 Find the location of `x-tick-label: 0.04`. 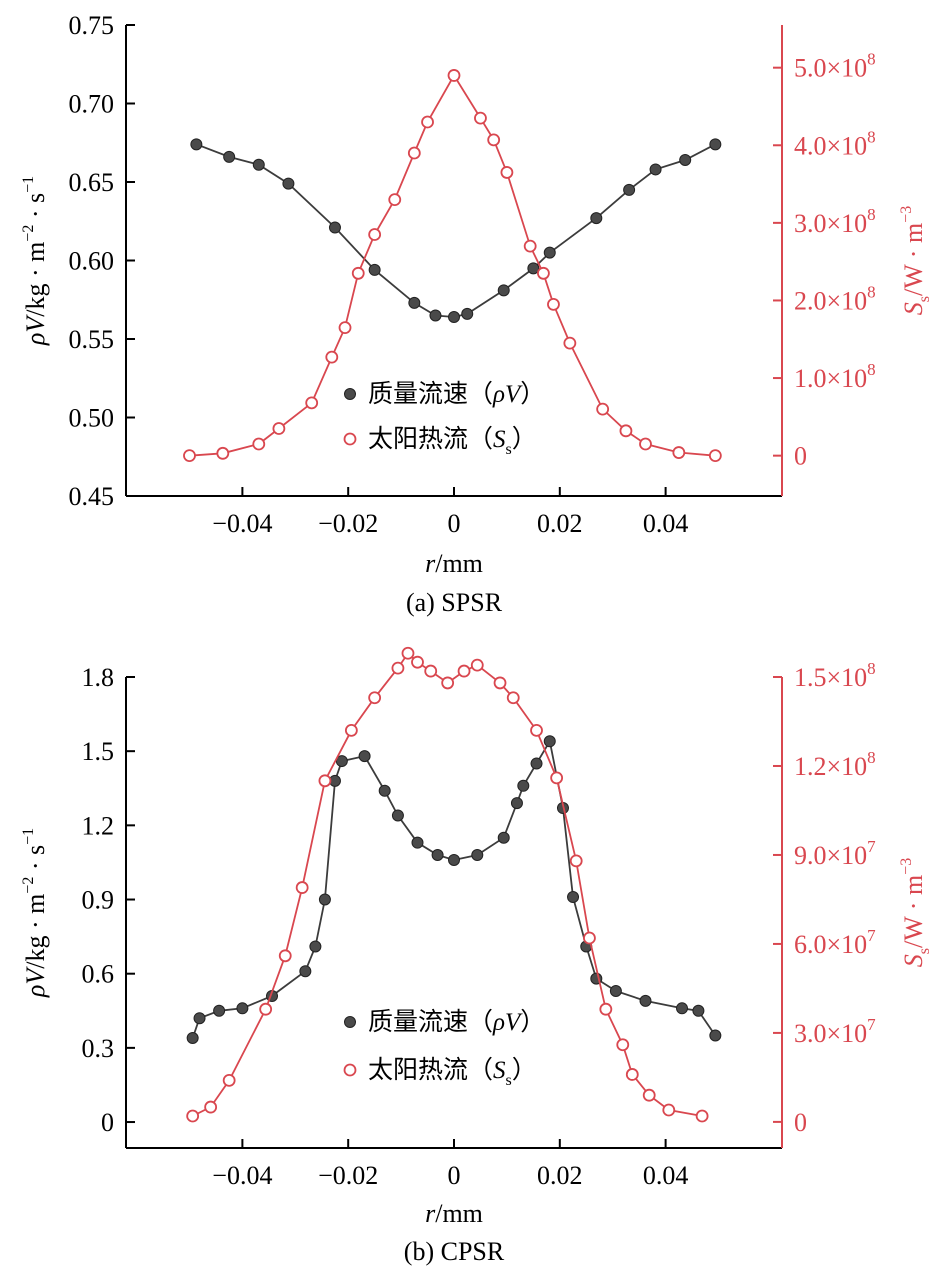

x-tick-label: 0.04 is located at coordinates (666, 1175).